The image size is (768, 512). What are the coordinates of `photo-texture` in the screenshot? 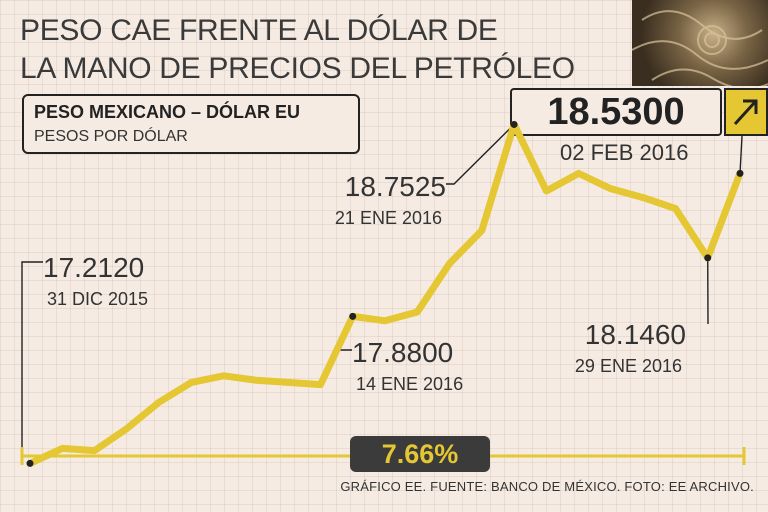 It's located at (700, 48).